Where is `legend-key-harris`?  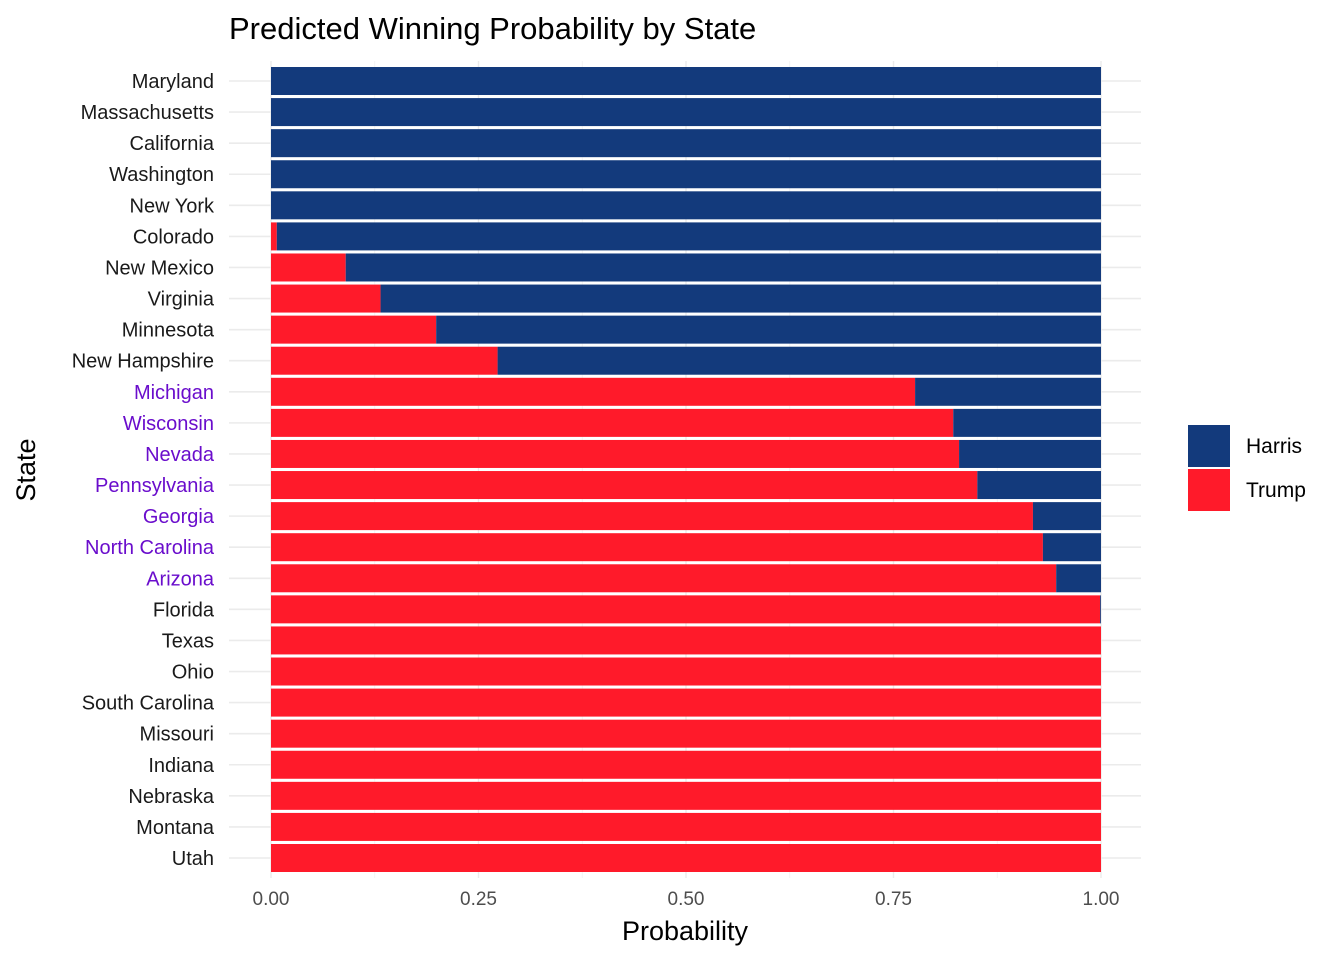 legend-key-harris is located at coordinates (1209, 446).